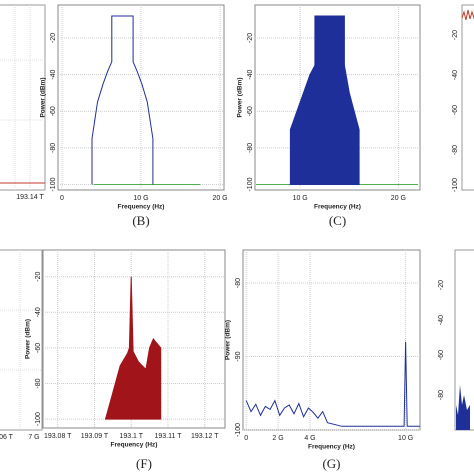 Image resolution: width=474 pixels, height=474 pixels. I want to click on x-tick-label: 193.09 T, so click(95, 436).